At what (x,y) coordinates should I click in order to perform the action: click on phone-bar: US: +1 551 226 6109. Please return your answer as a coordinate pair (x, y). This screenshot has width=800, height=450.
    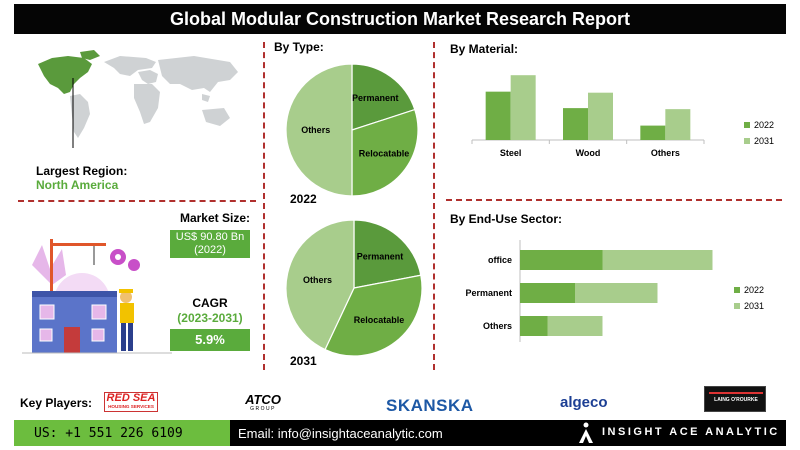
    Looking at the image, I should click on (122, 433).